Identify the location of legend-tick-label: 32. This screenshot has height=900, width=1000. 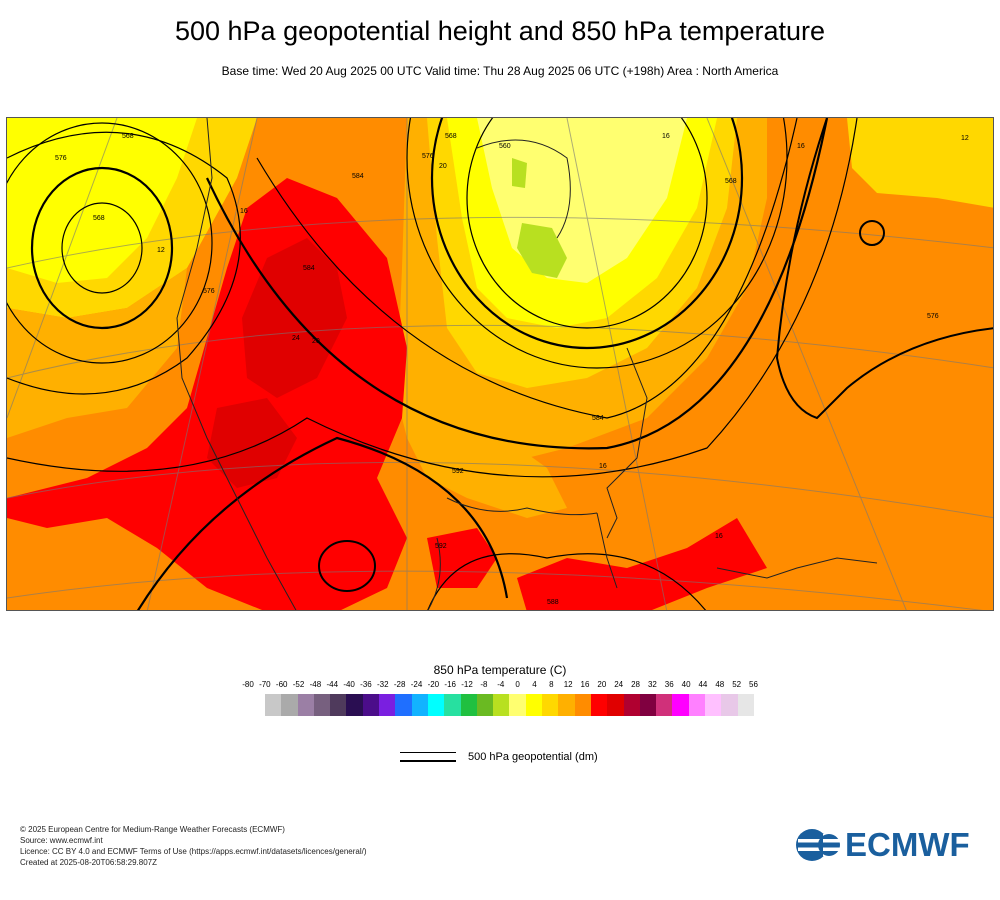
(652, 684).